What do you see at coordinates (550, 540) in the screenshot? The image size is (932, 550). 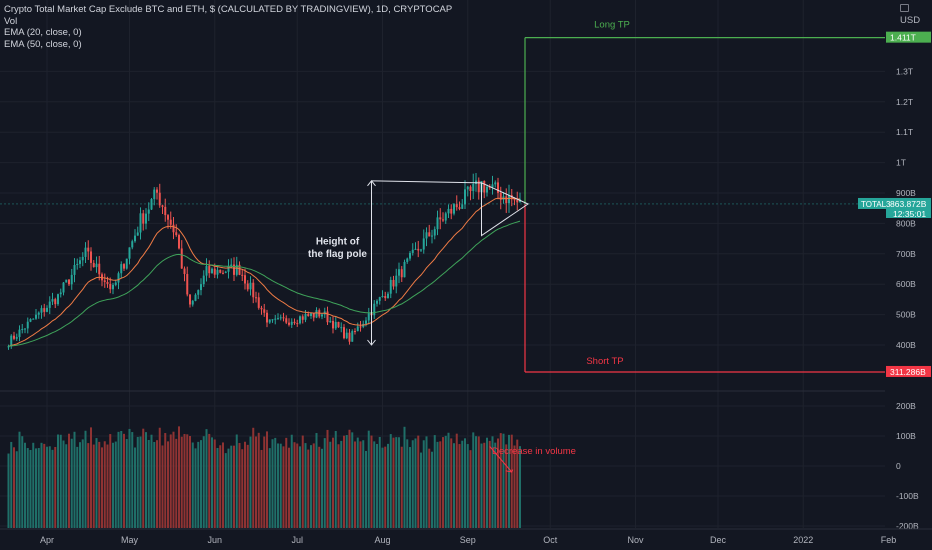 I see `time-tick: Oct` at bounding box center [550, 540].